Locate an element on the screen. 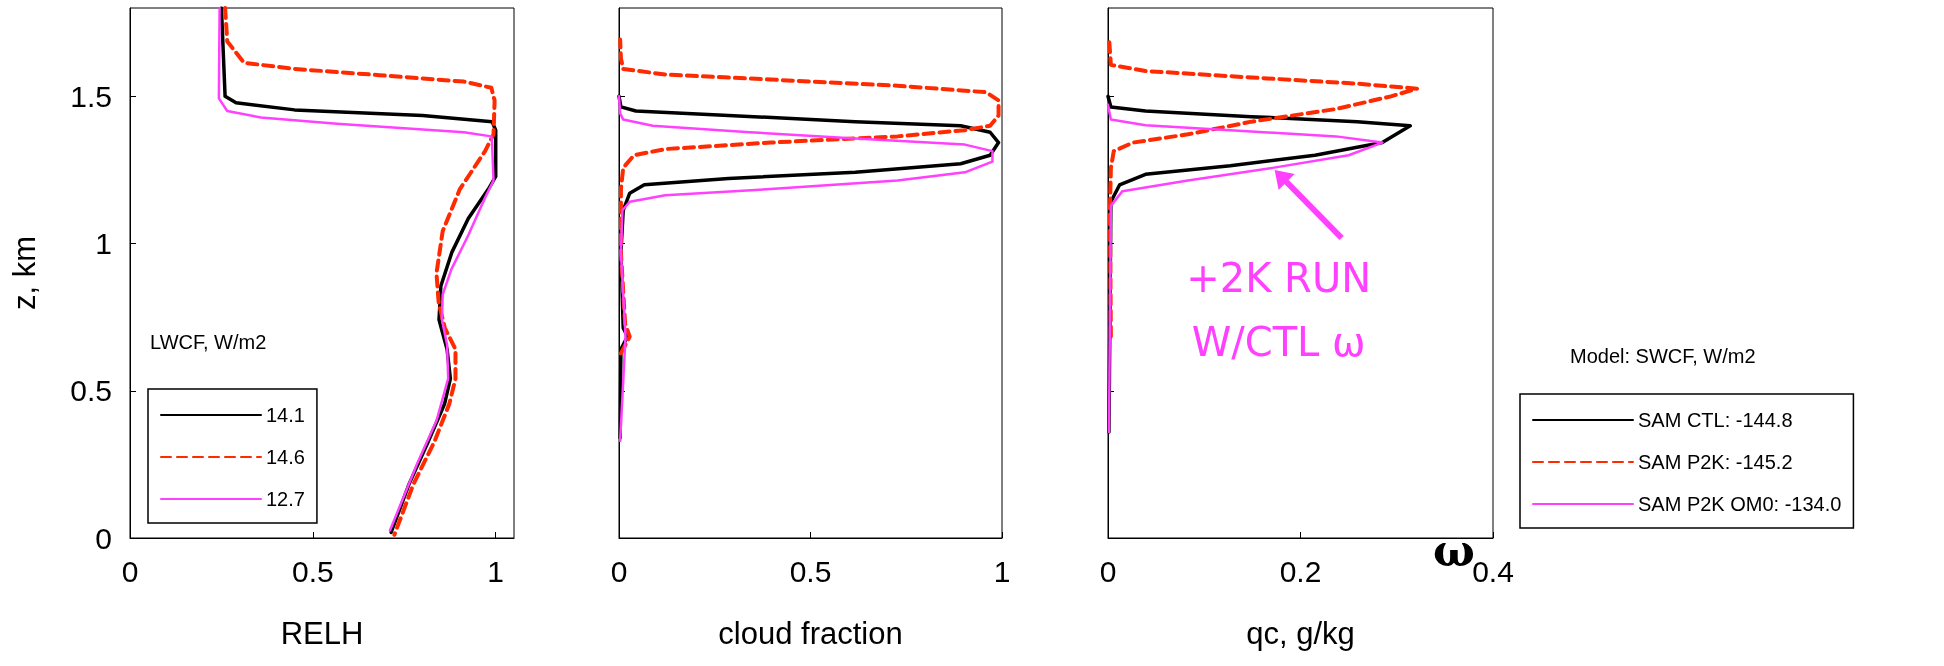  legend-label: 14.6 is located at coordinates (285, 457).